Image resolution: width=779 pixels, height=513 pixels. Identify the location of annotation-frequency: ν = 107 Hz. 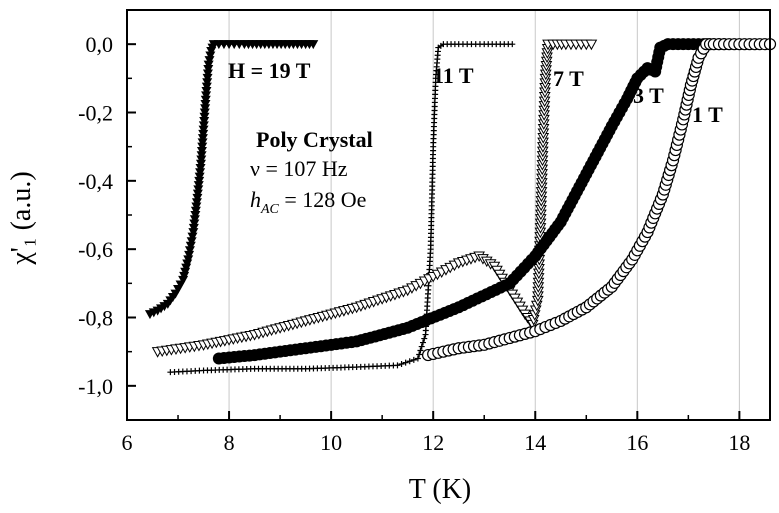
(299, 168).